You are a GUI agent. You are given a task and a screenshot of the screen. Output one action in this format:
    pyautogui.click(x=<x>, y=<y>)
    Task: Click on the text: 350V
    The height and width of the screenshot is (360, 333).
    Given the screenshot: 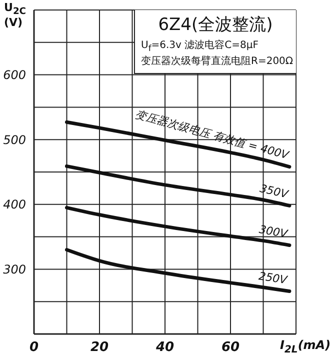 What is the action you would take?
    pyautogui.click(x=274, y=192)
    